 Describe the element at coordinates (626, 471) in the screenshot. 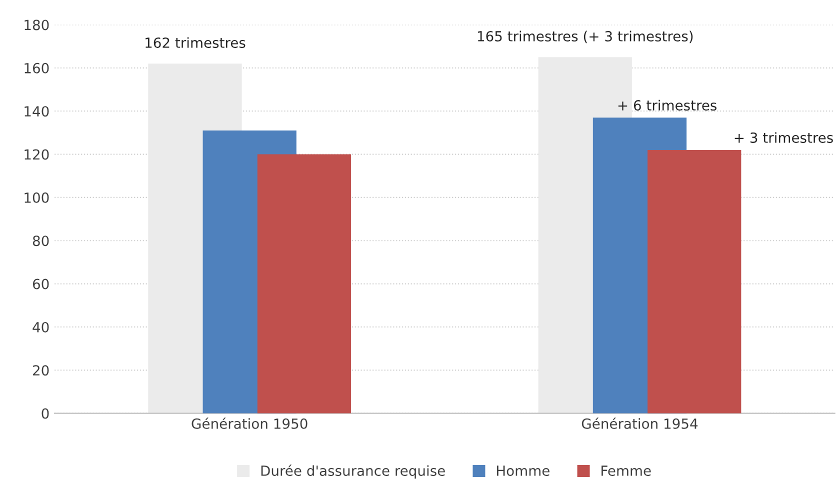

I see `legend-label: Femme` at that location.